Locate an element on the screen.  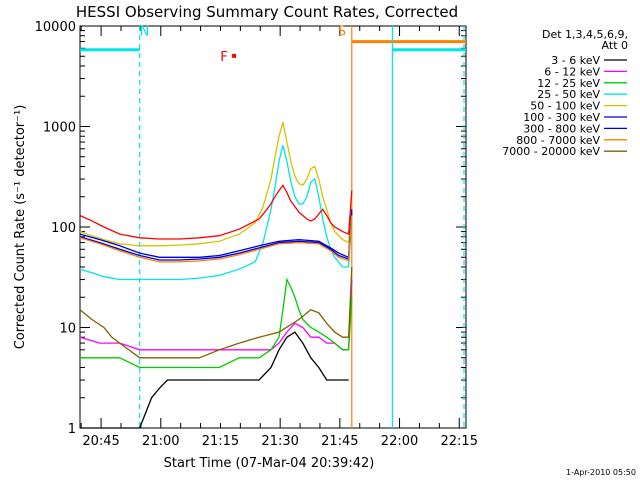
x-axis-label: Start Time (07-Mar-04 20:39:42) is located at coordinates (269, 463).